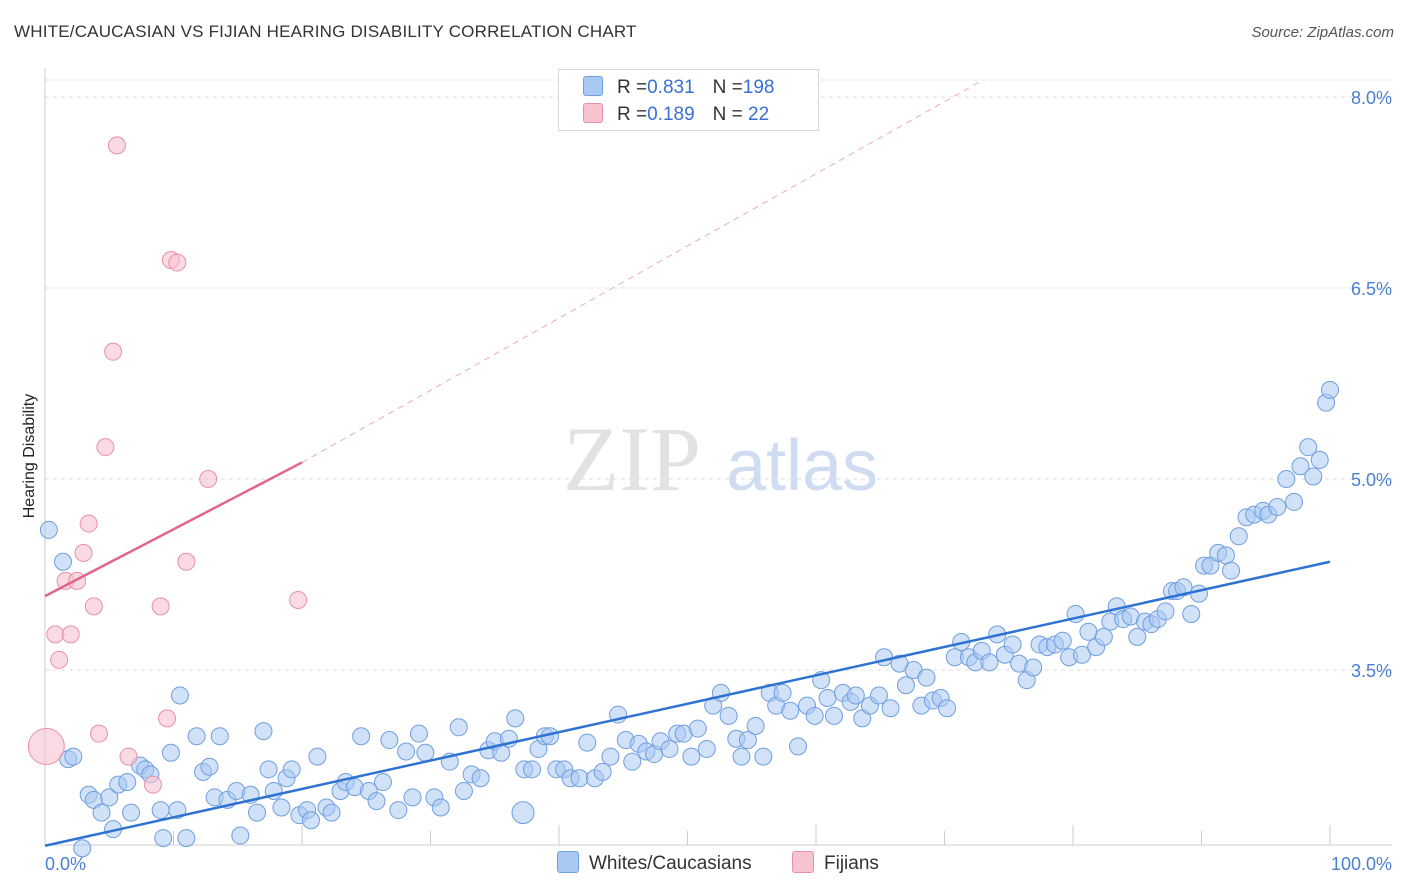  What do you see at coordinates (29, 456) in the screenshot?
I see `y-axis-label: Hearing Disability` at bounding box center [29, 456].